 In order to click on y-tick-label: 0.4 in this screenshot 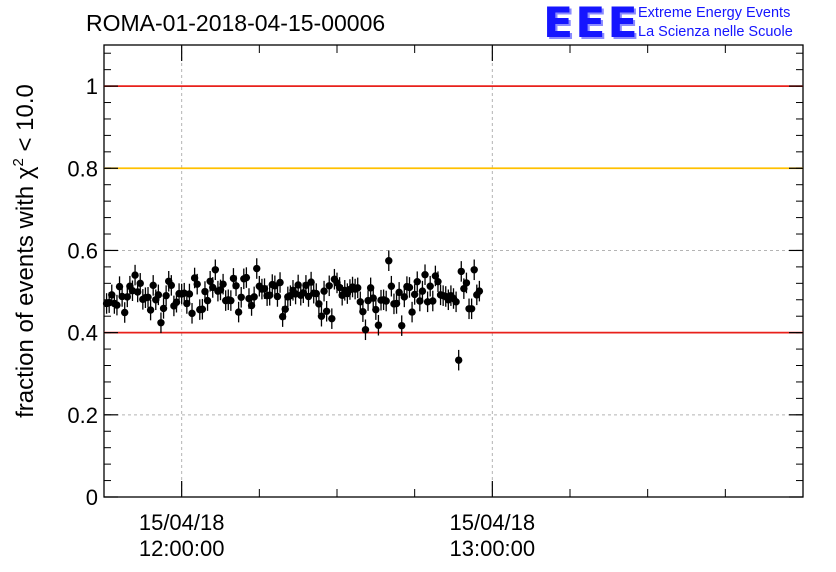, I will do `click(82, 333)`.